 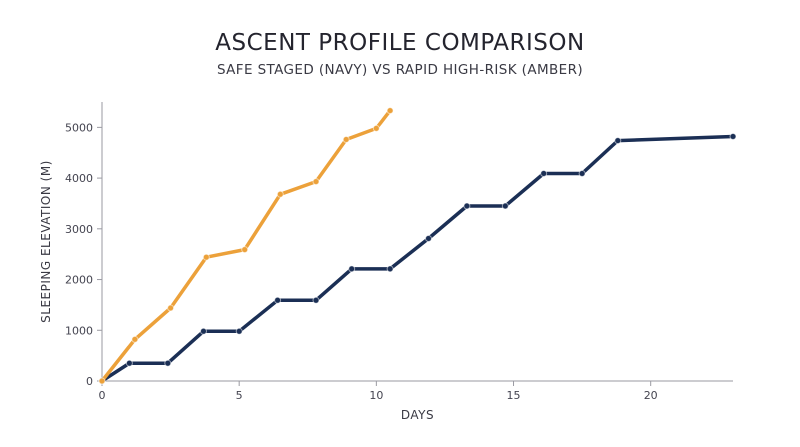 I want to click on chart-title: ASCENT PROFILE COMPARISON, so click(x=400, y=43).